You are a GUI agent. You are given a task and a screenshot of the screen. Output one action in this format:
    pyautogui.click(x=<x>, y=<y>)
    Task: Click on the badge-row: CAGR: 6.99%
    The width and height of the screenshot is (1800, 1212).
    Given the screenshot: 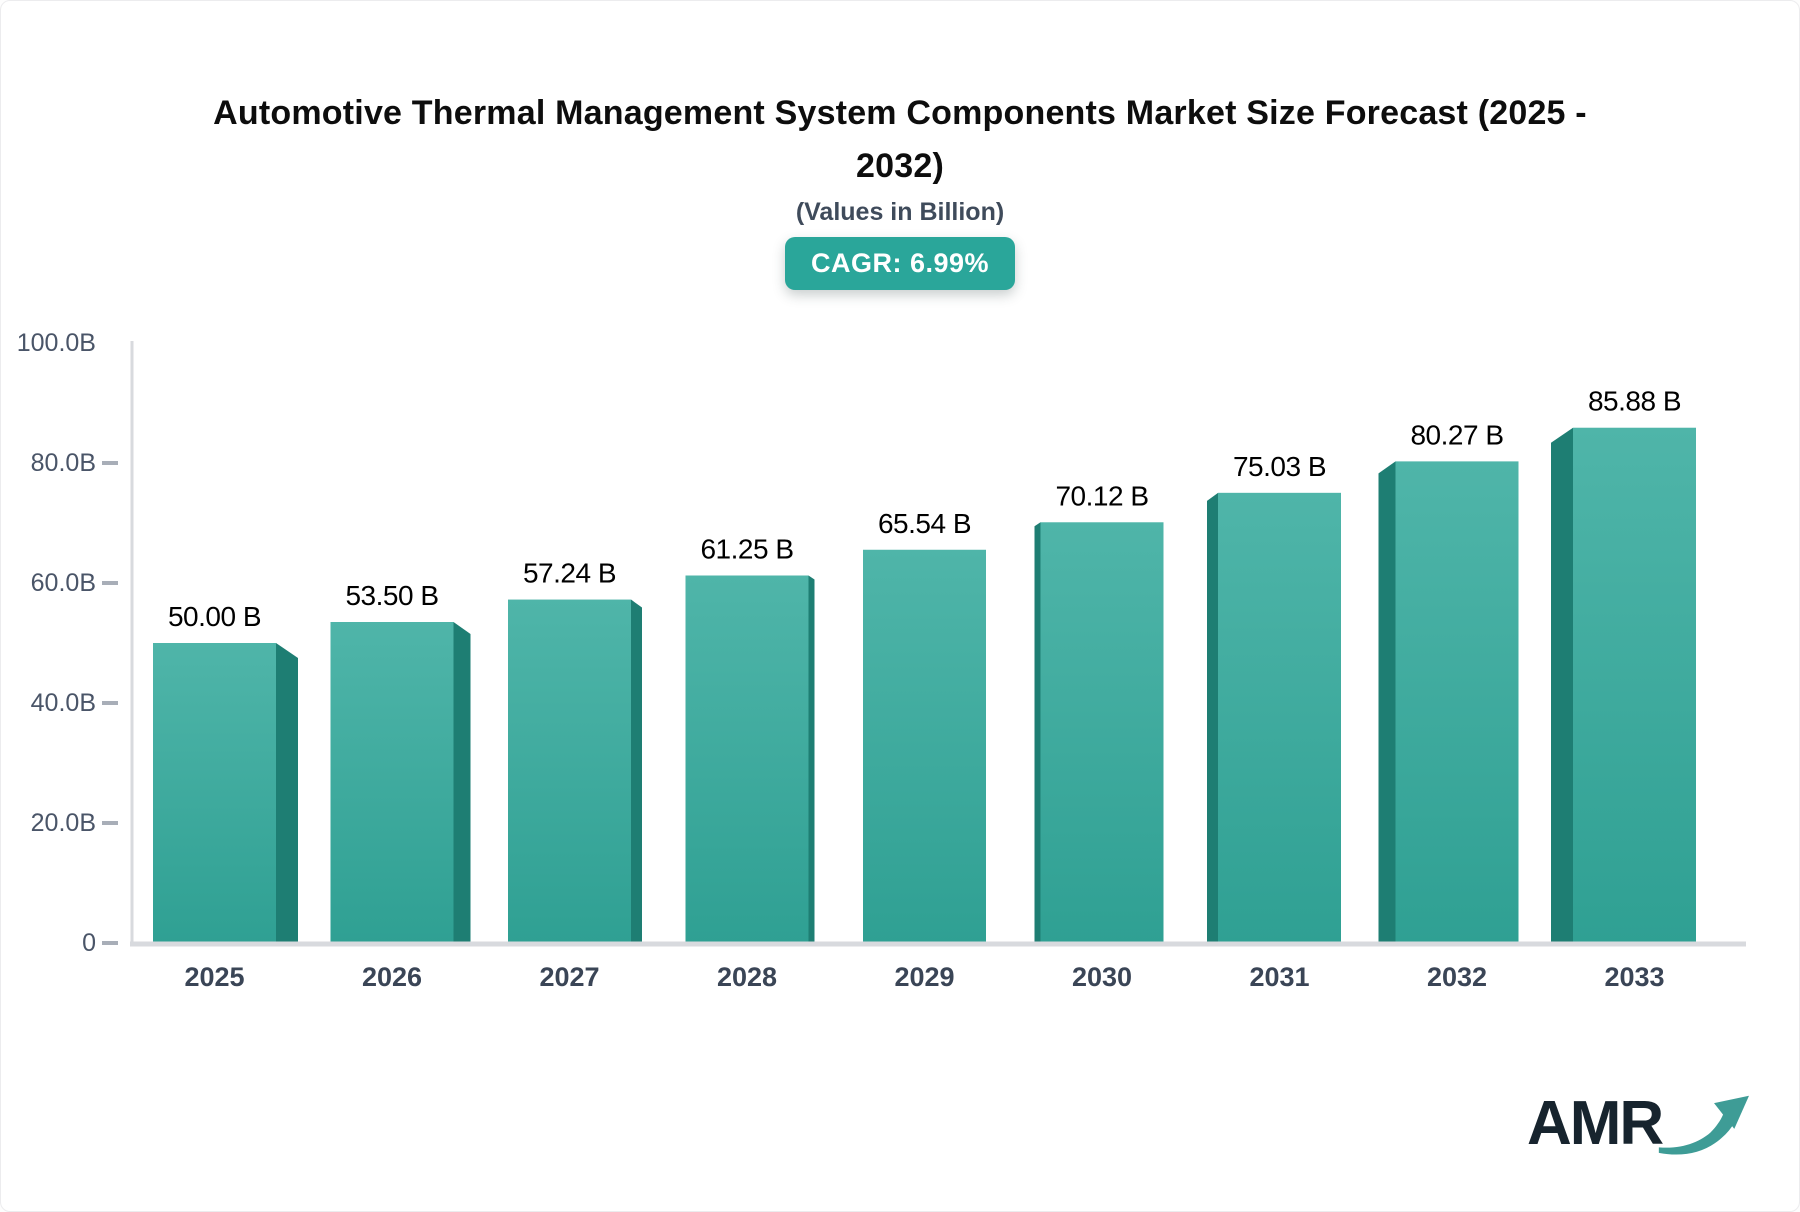 What is the action you would take?
    pyautogui.click(x=900, y=264)
    